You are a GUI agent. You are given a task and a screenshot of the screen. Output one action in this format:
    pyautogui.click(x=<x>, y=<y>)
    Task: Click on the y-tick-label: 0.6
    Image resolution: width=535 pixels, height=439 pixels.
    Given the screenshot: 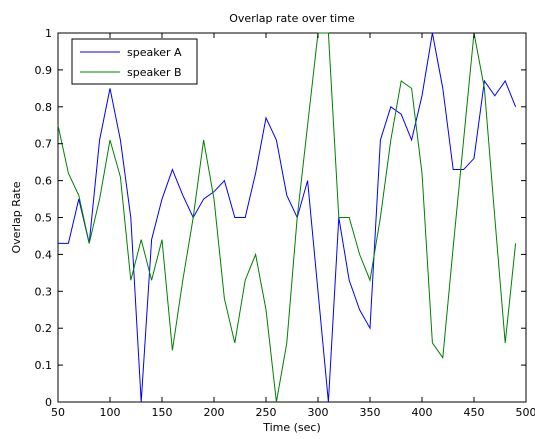 What is the action you would take?
    pyautogui.click(x=44, y=181)
    